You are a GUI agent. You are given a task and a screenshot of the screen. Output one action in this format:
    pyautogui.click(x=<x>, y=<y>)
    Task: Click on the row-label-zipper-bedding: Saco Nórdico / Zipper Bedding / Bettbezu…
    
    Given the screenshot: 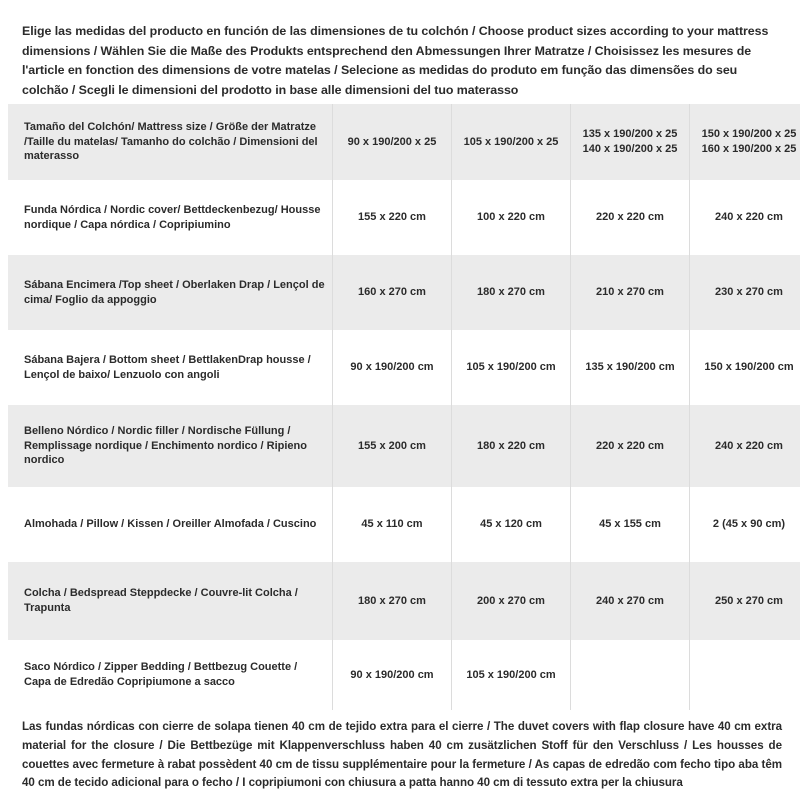 What is the action you would take?
    pyautogui.click(x=170, y=675)
    